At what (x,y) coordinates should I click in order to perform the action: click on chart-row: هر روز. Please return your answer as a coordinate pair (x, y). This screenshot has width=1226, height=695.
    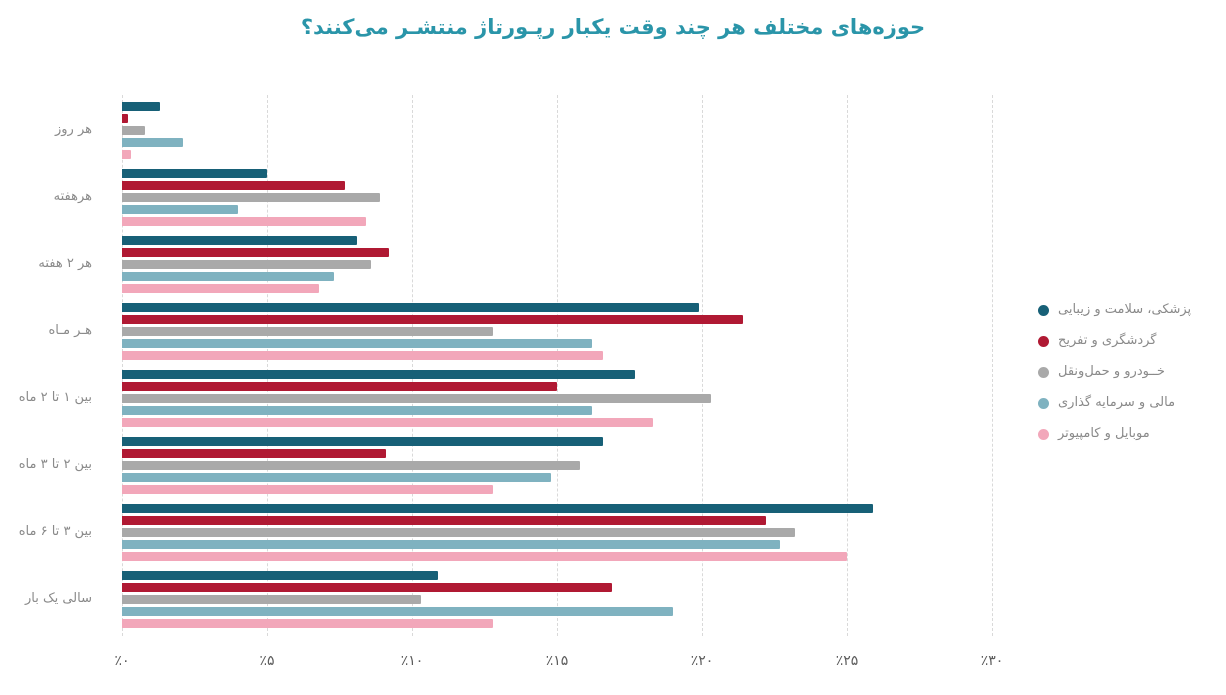
    Looking at the image, I should click on (496, 130).